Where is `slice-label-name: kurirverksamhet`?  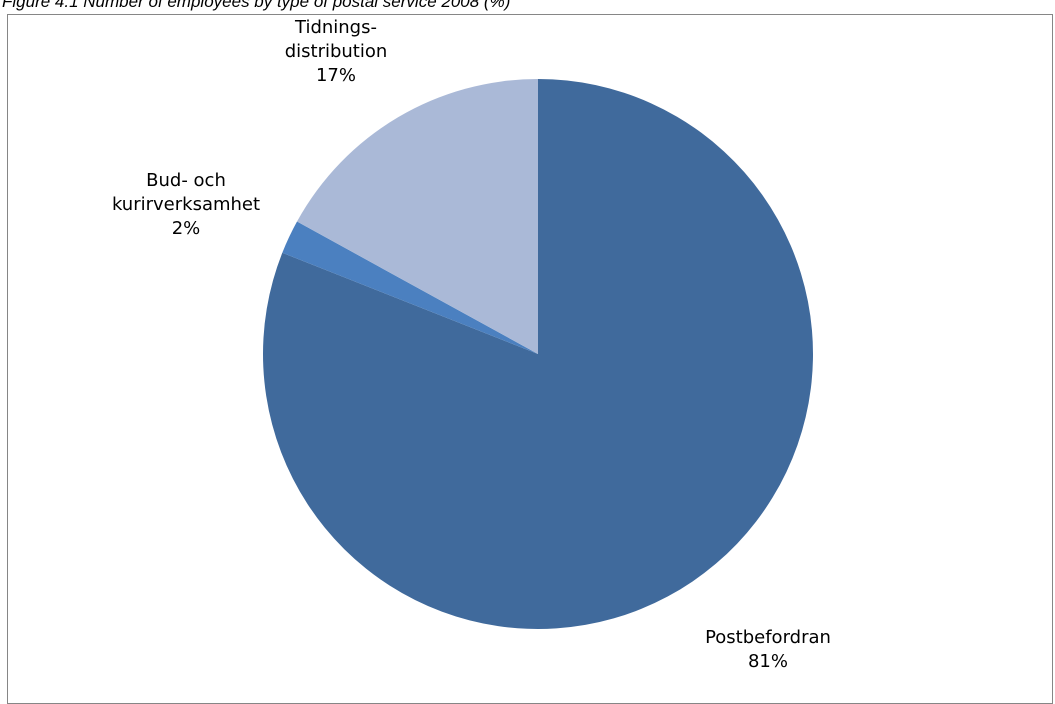
slice-label-name: kurirverksamhet is located at coordinates (186, 204).